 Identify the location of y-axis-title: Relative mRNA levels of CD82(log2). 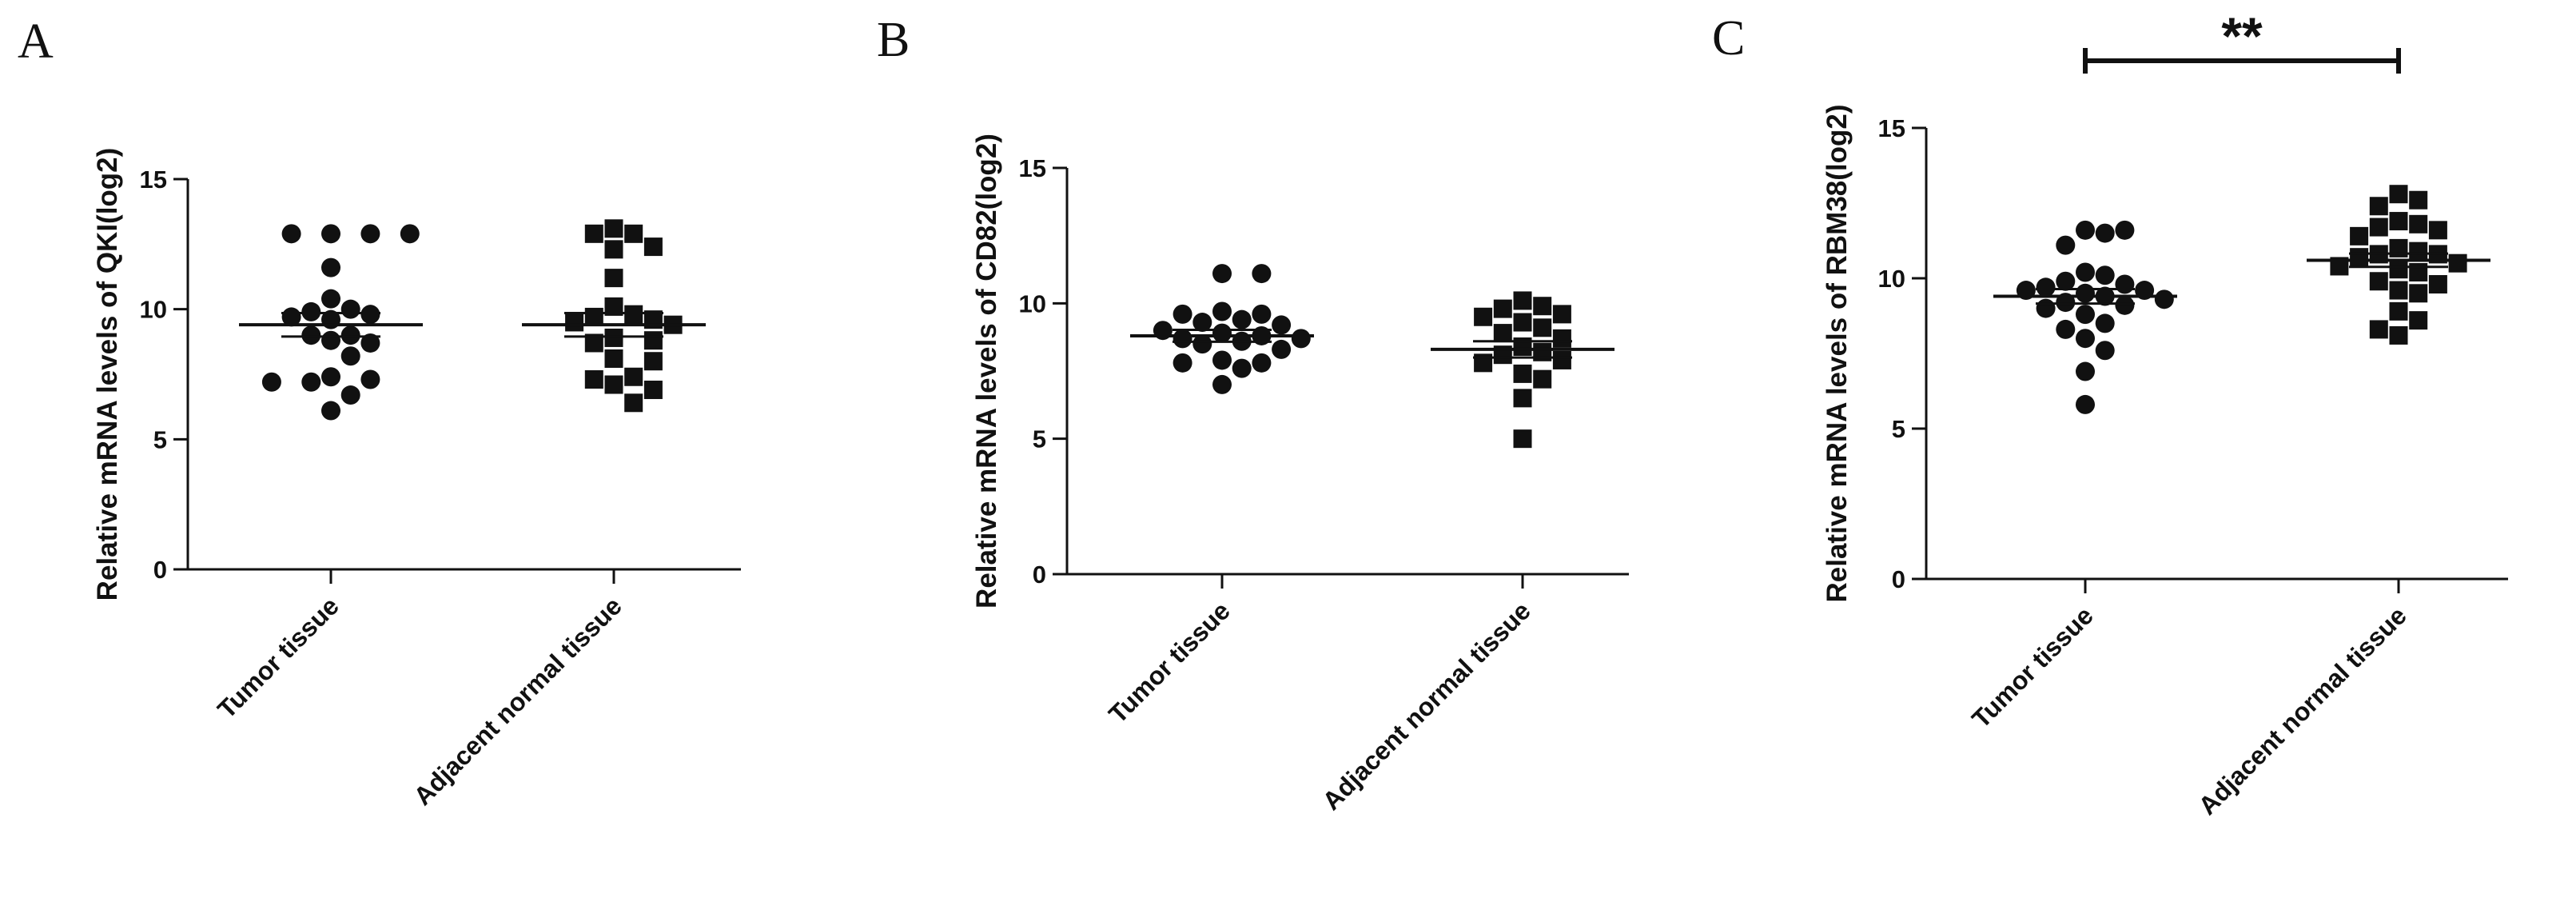
(987, 371).